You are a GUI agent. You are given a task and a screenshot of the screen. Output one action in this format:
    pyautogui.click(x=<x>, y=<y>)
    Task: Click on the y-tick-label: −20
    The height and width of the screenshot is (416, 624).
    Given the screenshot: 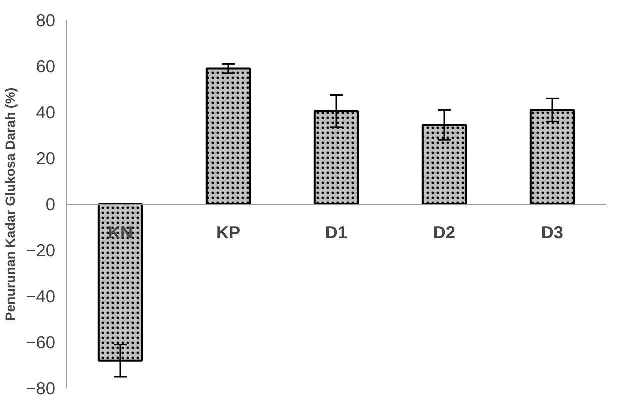 What is the action you would take?
    pyautogui.click(x=41, y=250)
    